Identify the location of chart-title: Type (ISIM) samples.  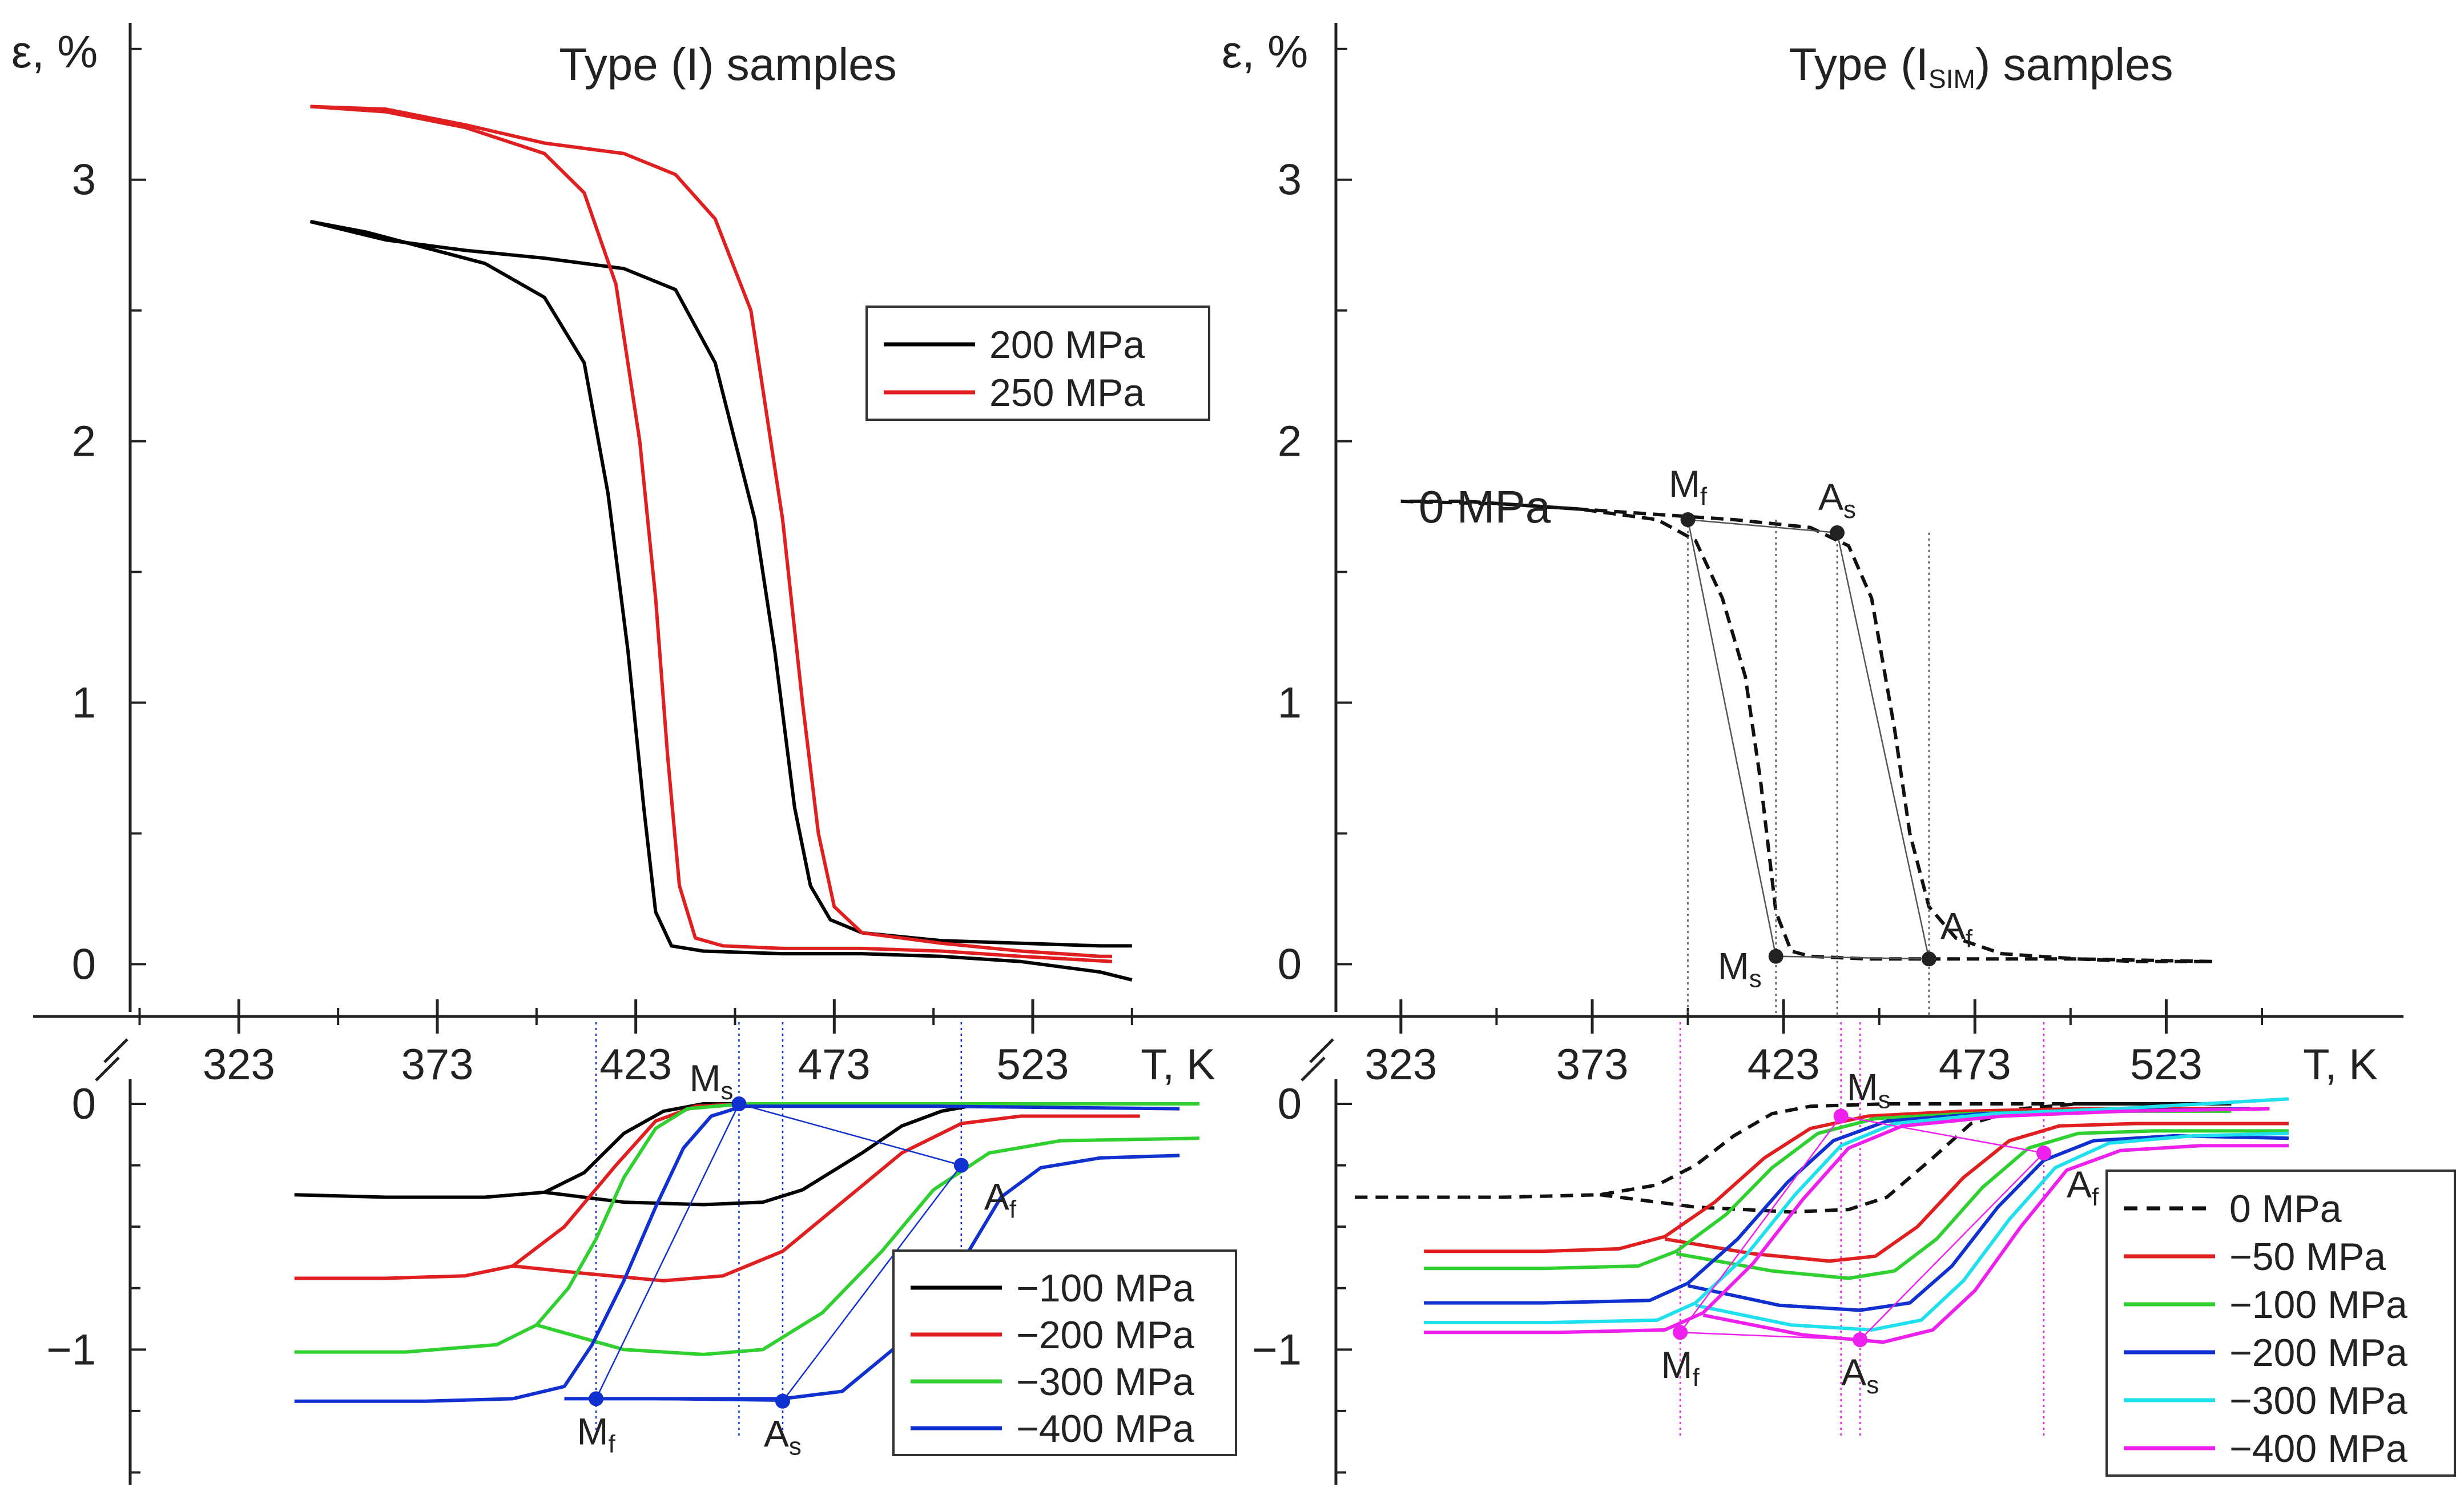
(1981, 66).